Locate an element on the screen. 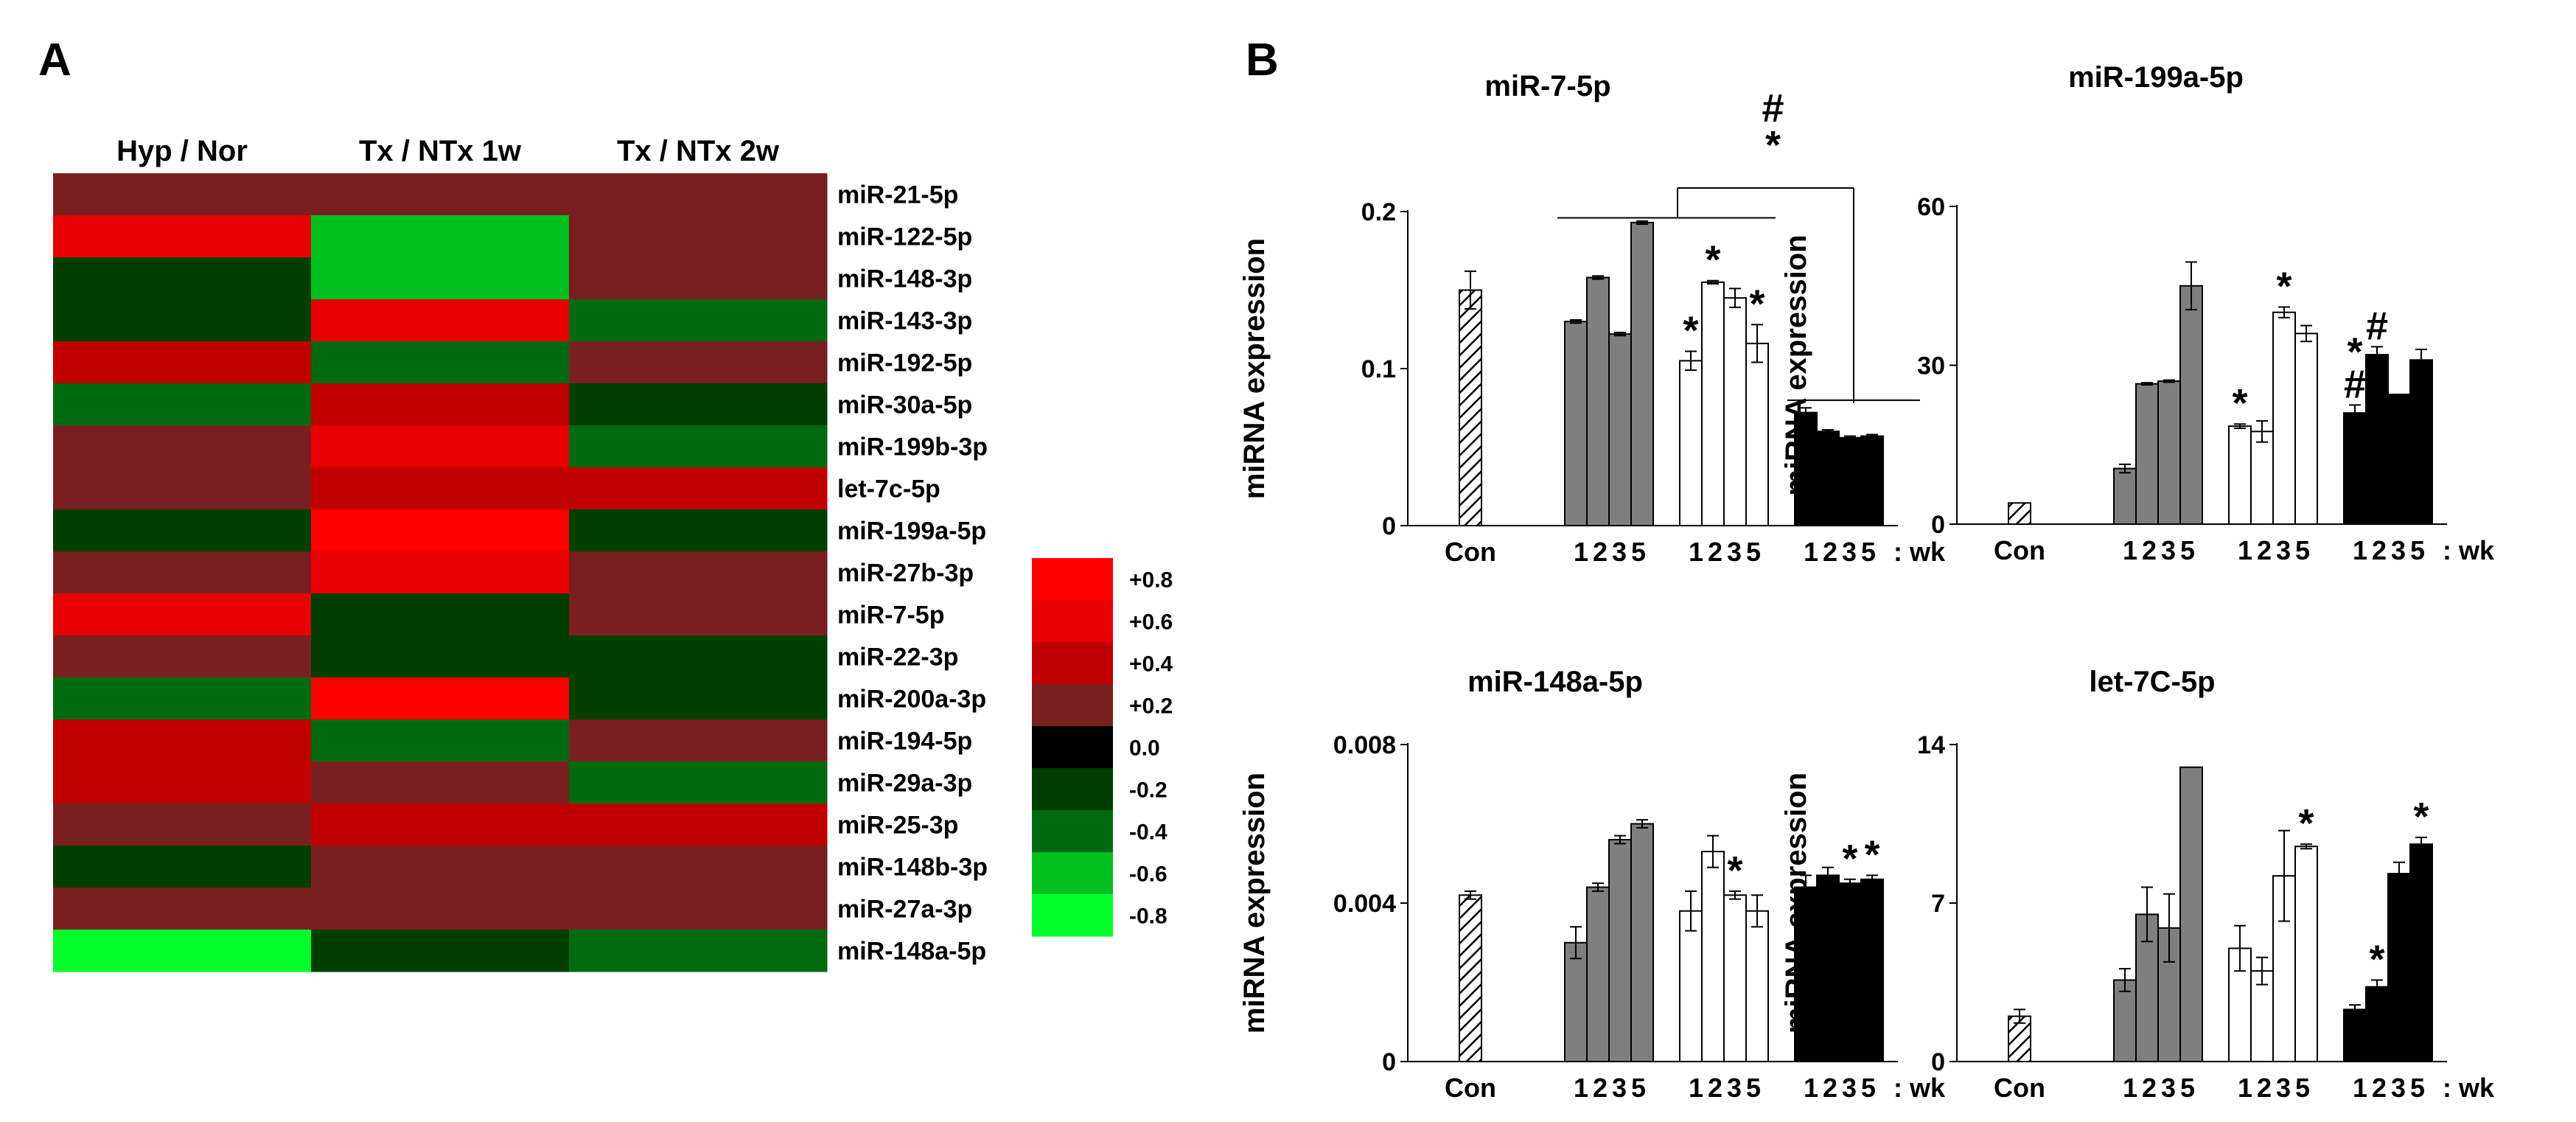 Image resolution: width=2576 pixels, height=1122 pixels. heatmap-row-label: miR-122-5p is located at coordinates (904, 237).